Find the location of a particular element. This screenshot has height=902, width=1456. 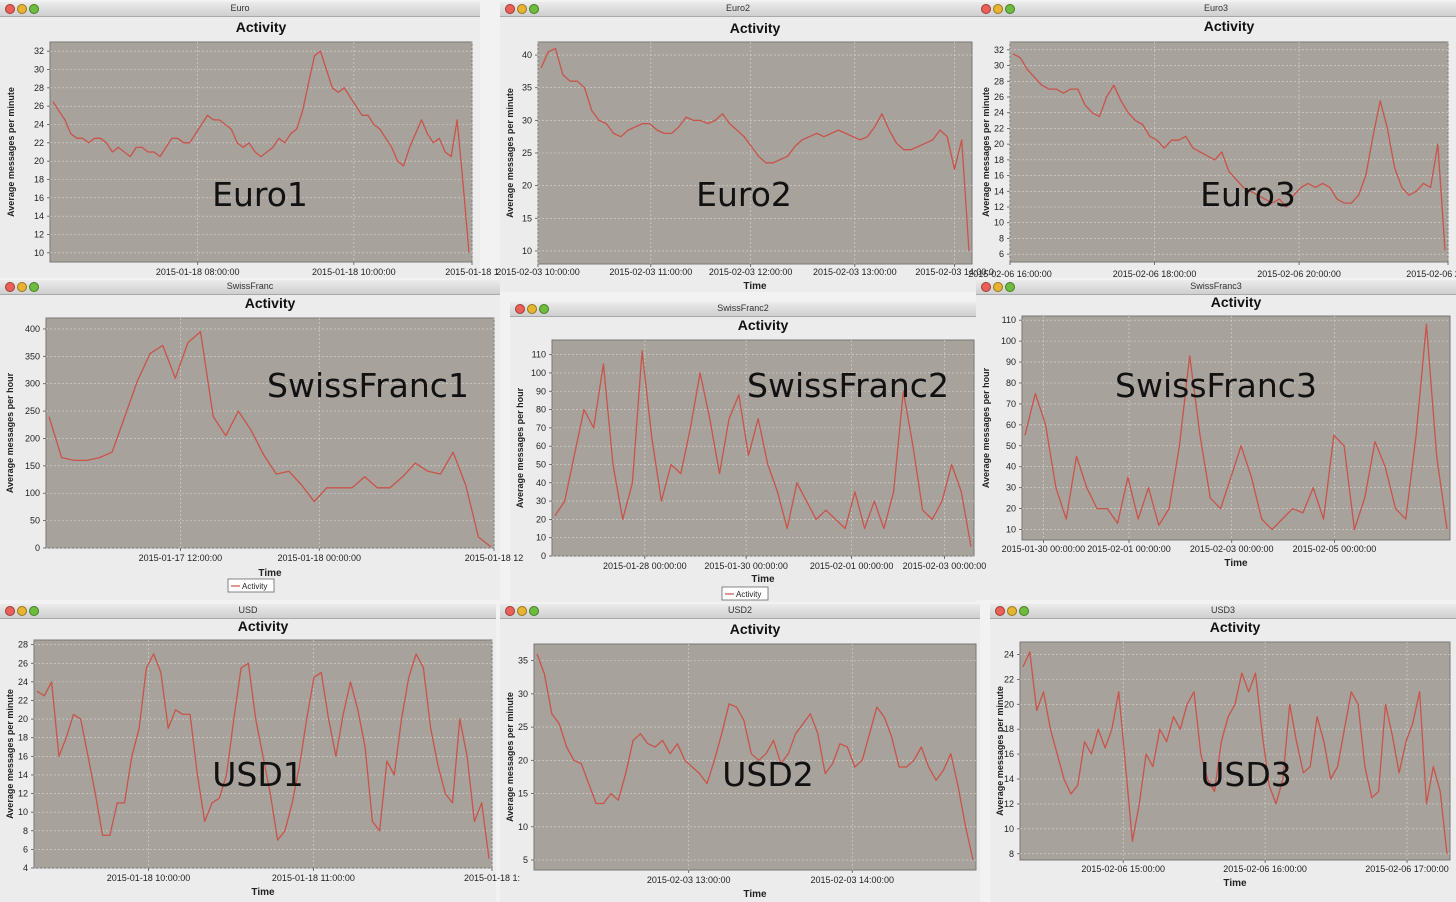

window-title-bar: SwissFranc is located at coordinates (250, 287).